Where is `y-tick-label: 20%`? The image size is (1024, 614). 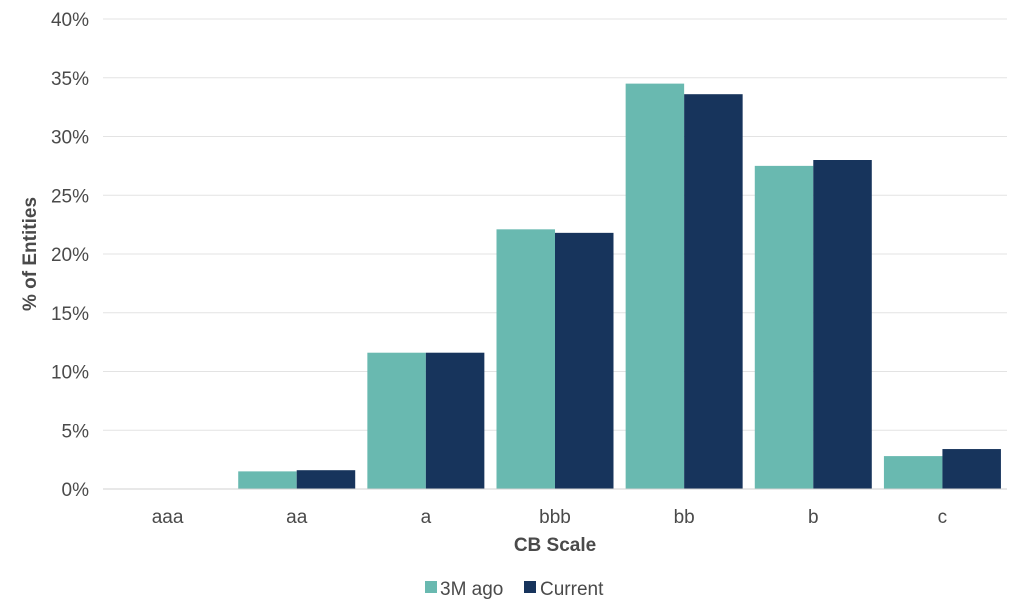 y-tick-label: 20% is located at coordinates (70, 255).